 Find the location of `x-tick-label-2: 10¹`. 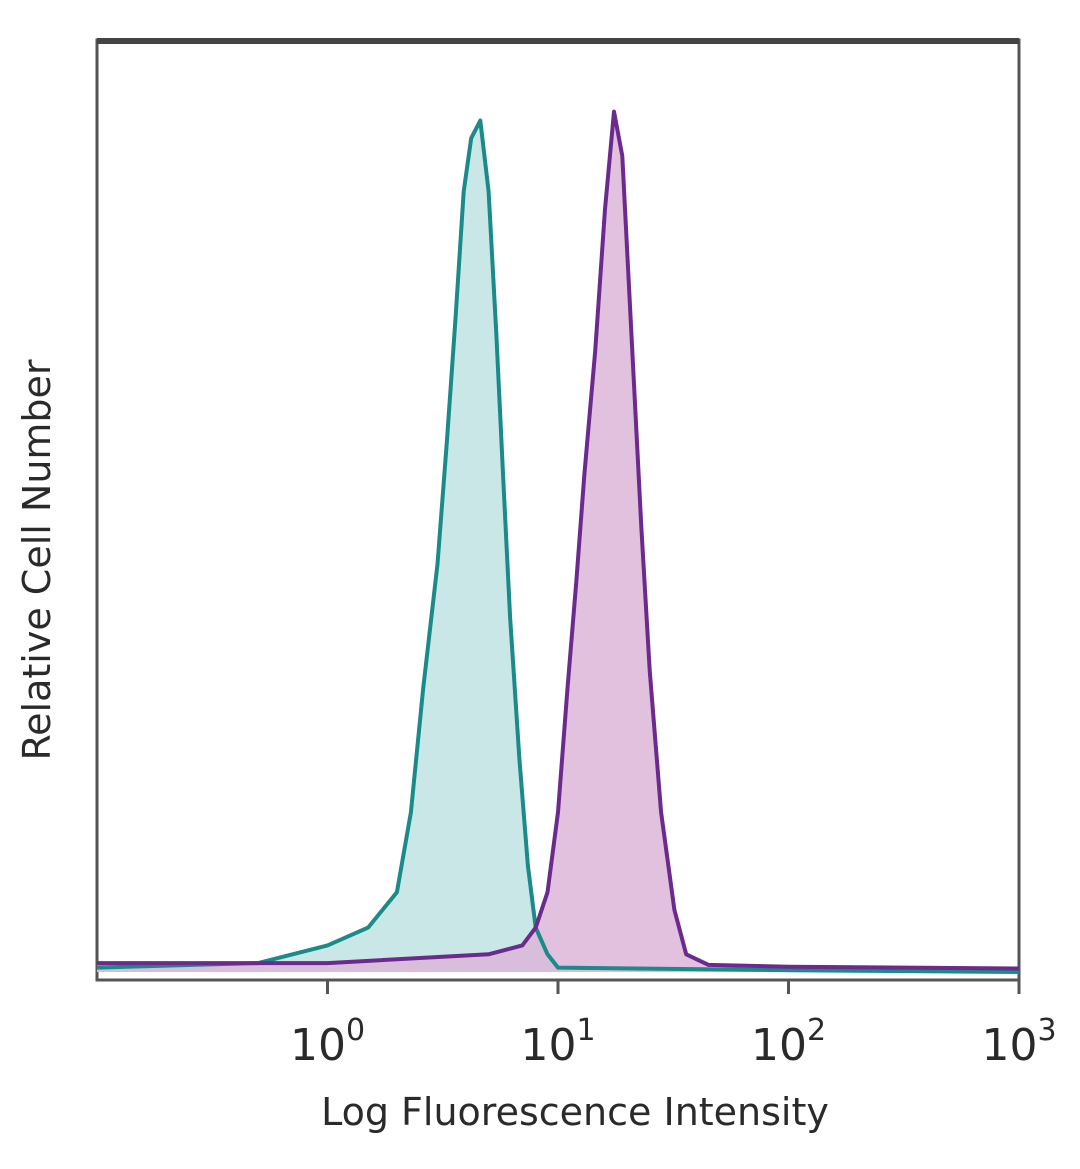

x-tick-label-2: 10¹ is located at coordinates (557, 1042).